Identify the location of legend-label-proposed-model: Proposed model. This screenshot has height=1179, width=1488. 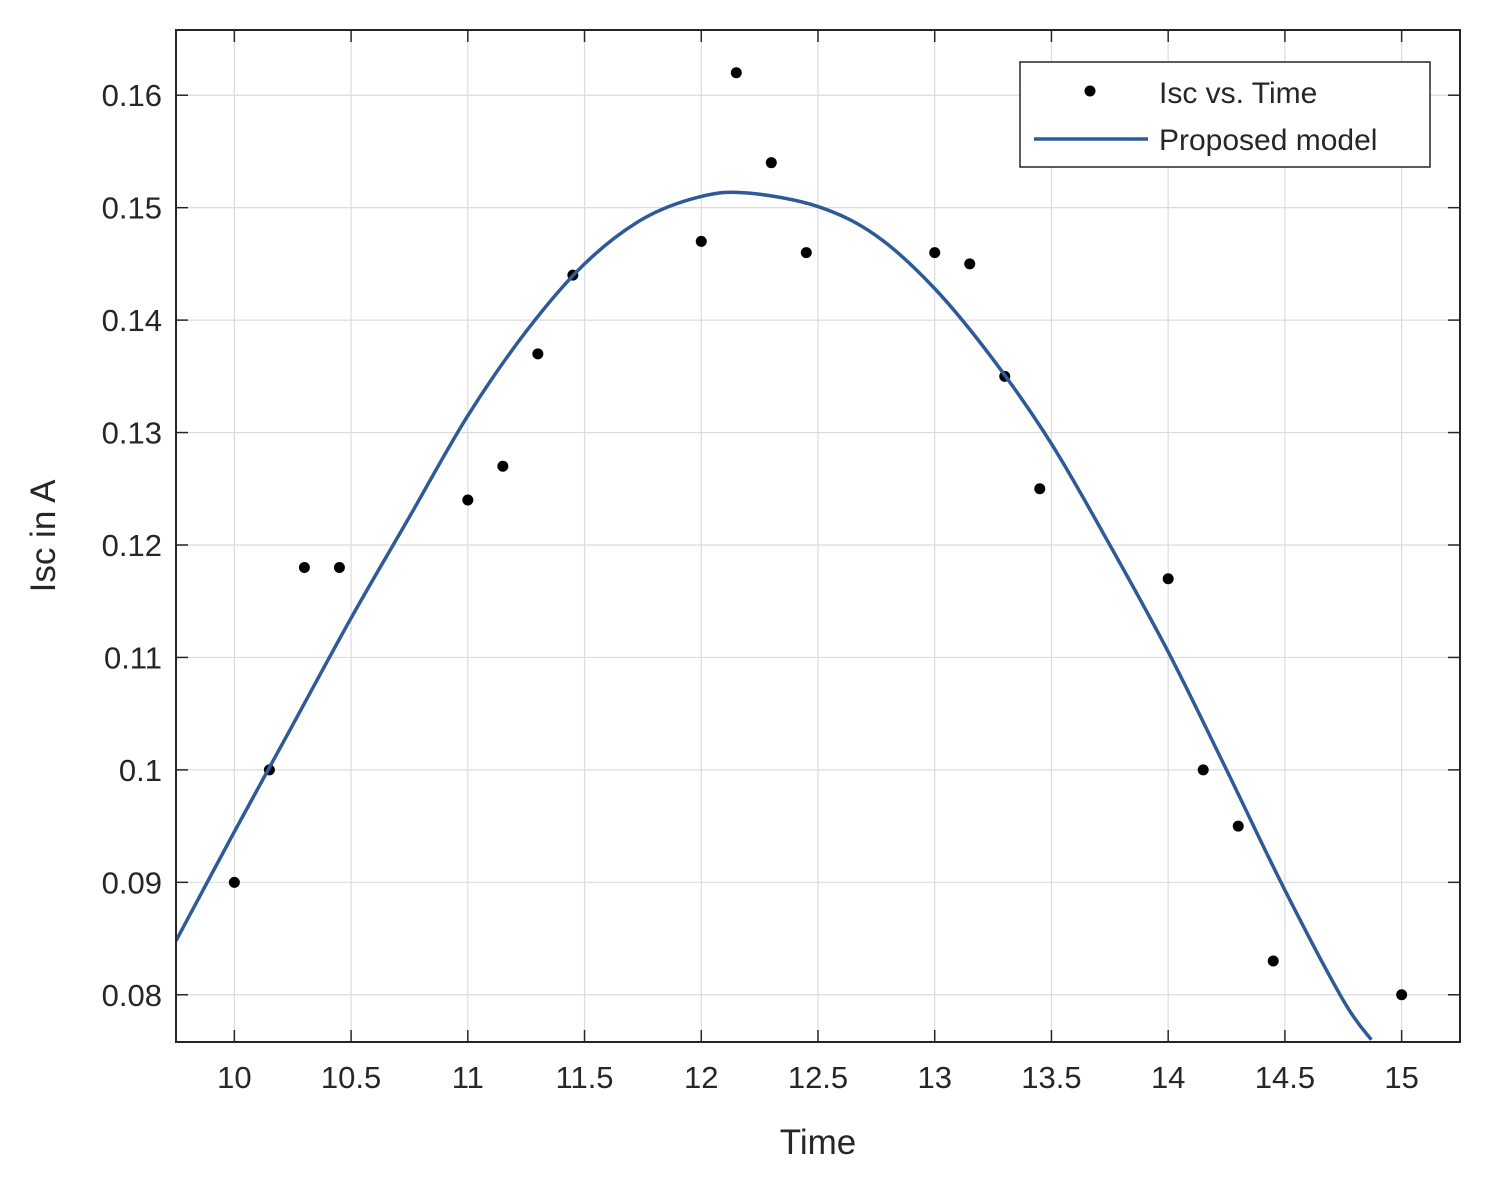
(1268, 140).